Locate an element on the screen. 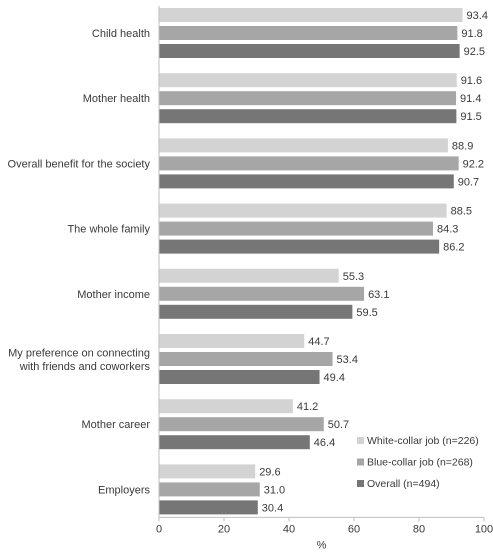 The height and width of the screenshot is (555, 493). x-tick-label: 60 is located at coordinates (354, 529).